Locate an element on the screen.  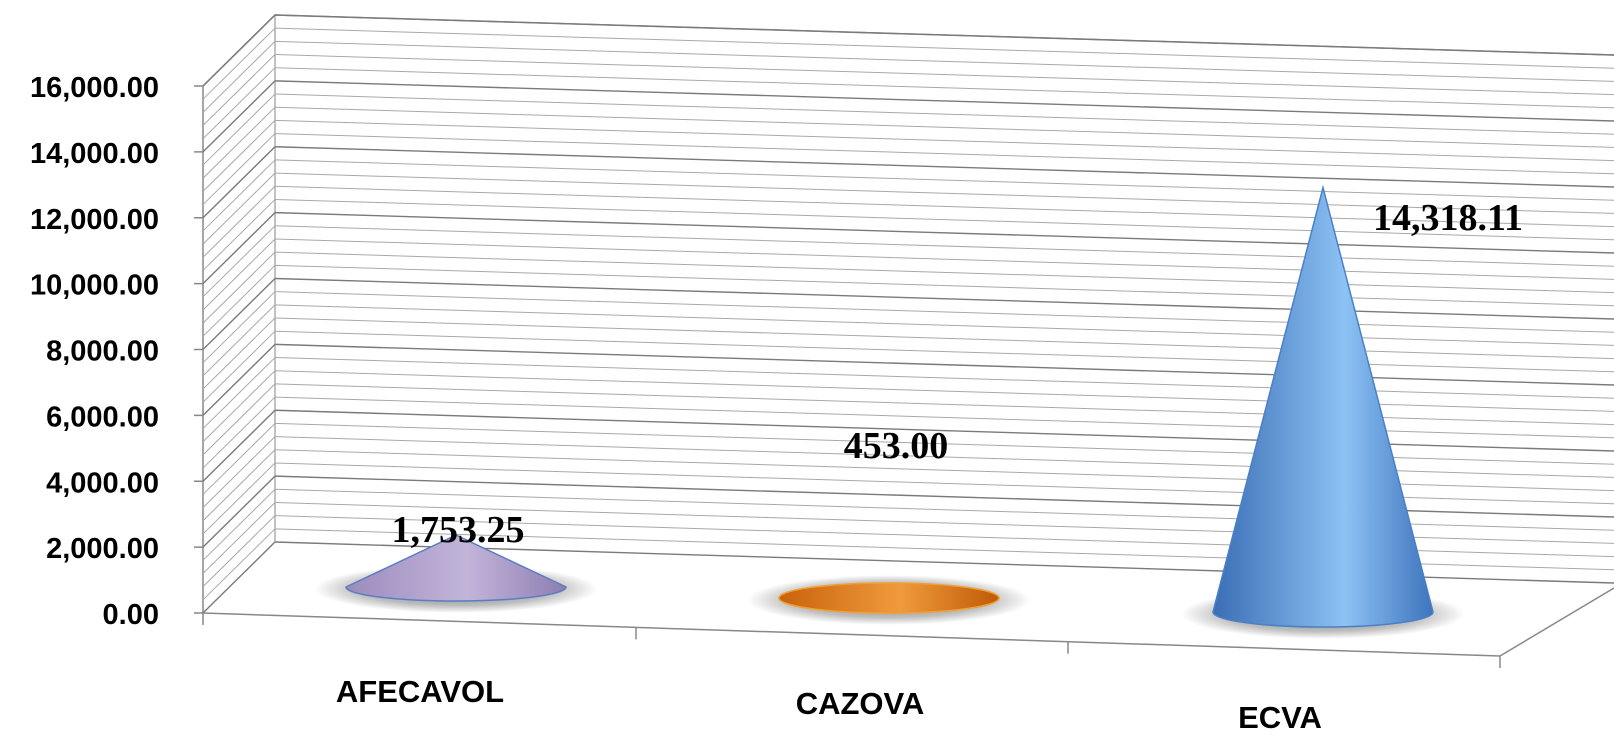
floor-right-edge is located at coordinates (1556, 622).